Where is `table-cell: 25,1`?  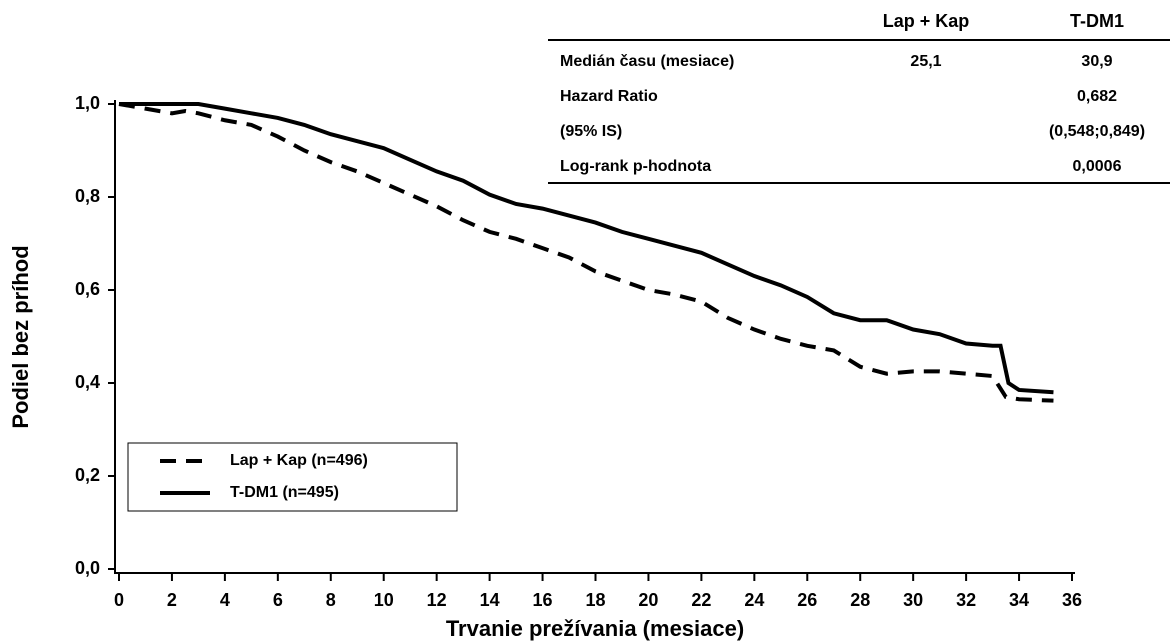
table-cell: 25,1 is located at coordinates (925, 61).